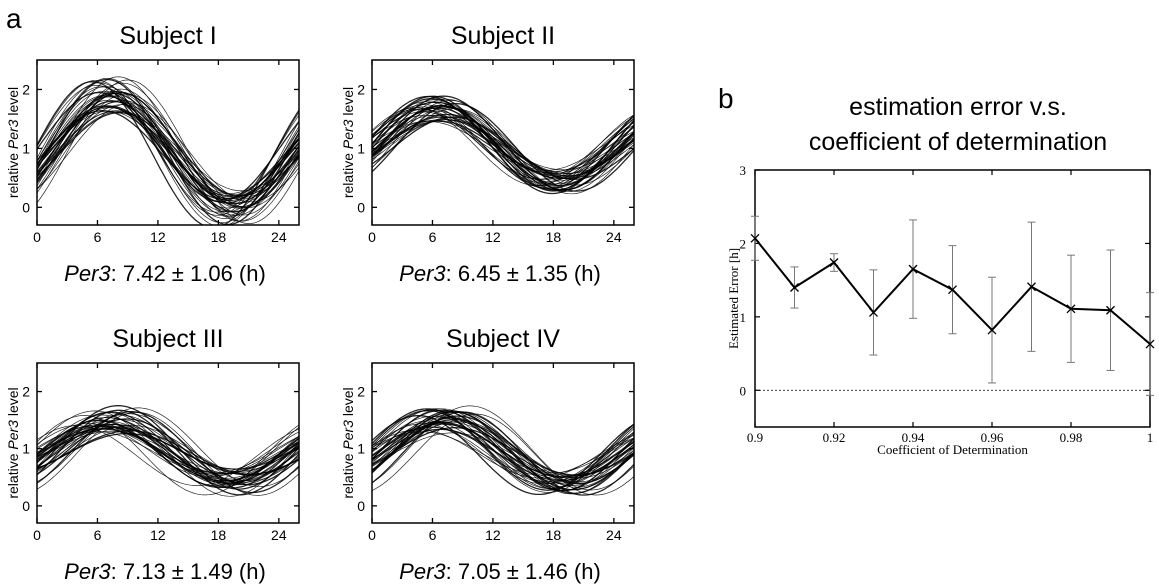 The width and height of the screenshot is (1159, 587). I want to click on y-tick-label: 3, so click(743, 170).